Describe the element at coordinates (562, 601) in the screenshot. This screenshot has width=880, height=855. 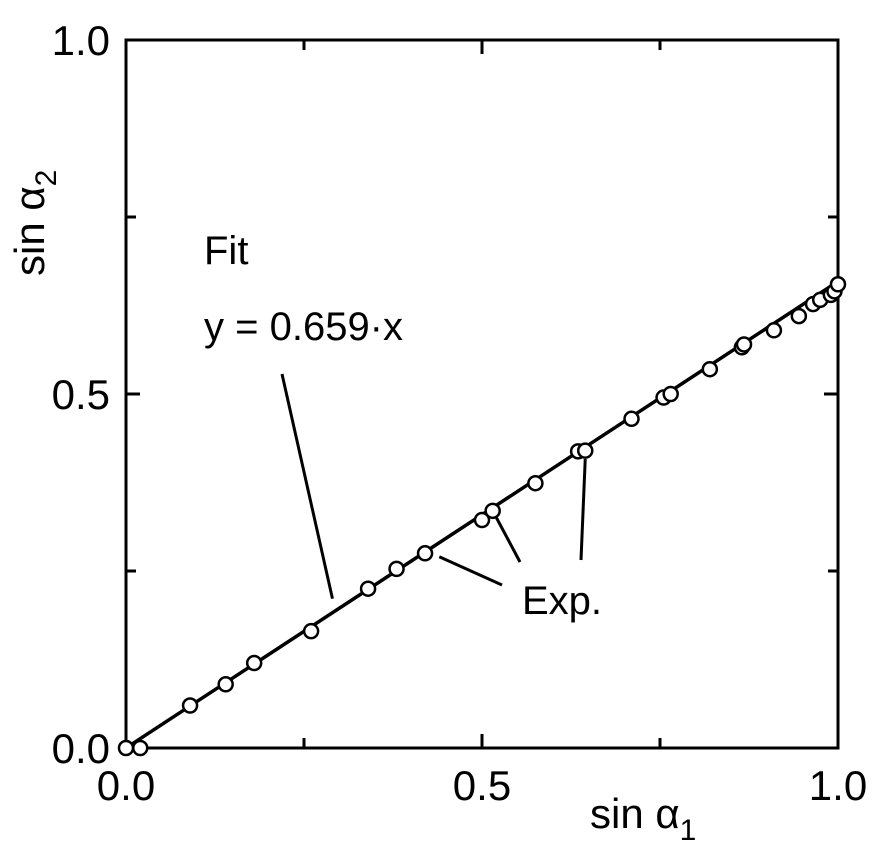
I see `exp-label: Exp.` at that location.